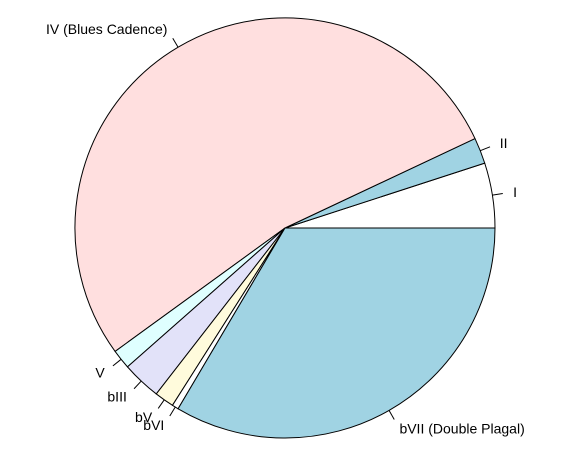  Describe the element at coordinates (461, 429) in the screenshot. I see `pie-label-bvii-double-plagal: bVII (Double Plagal)` at that location.